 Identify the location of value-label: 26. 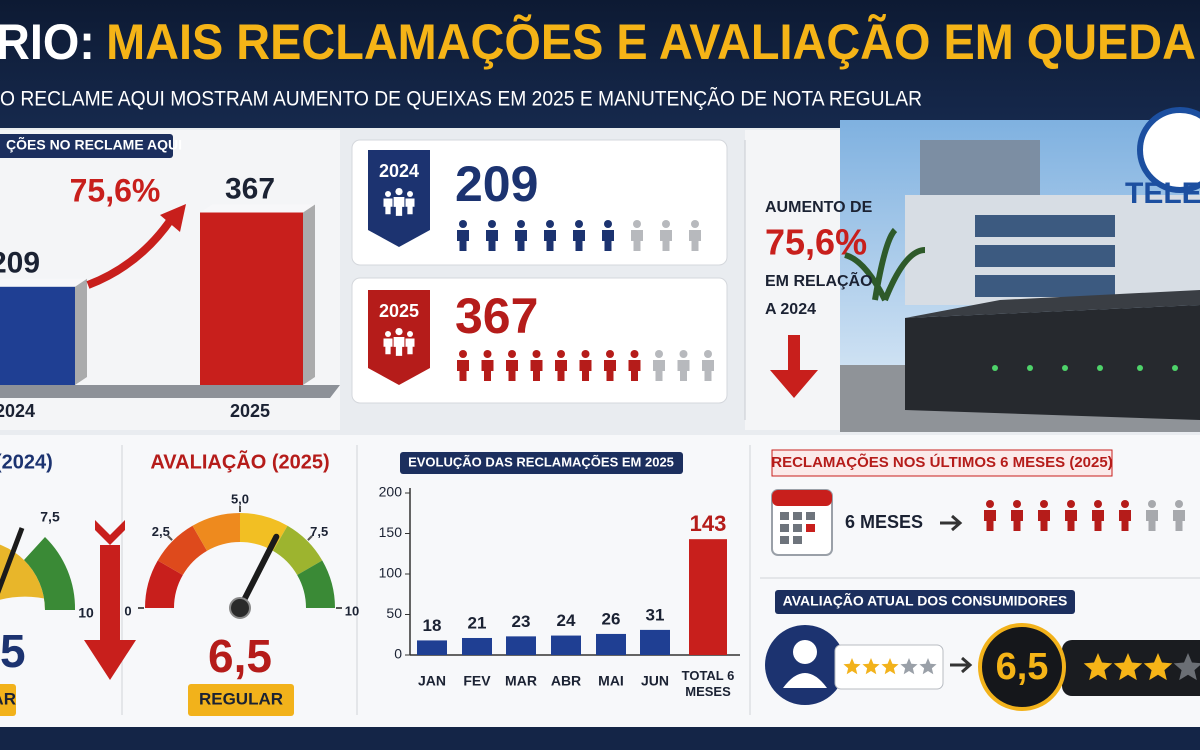
(611, 618).